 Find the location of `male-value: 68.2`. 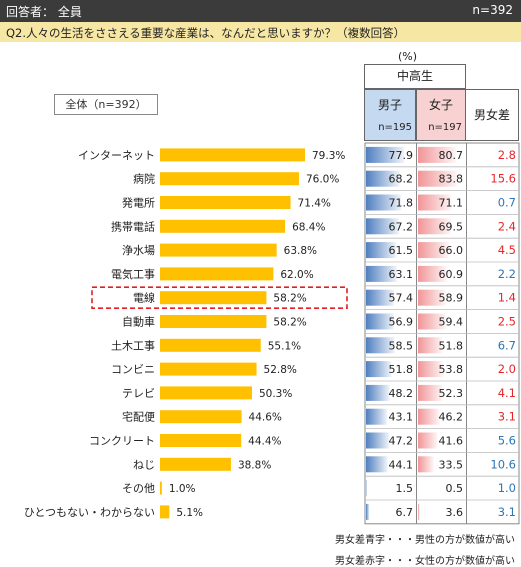

male-value: 68.2 is located at coordinates (401, 179).